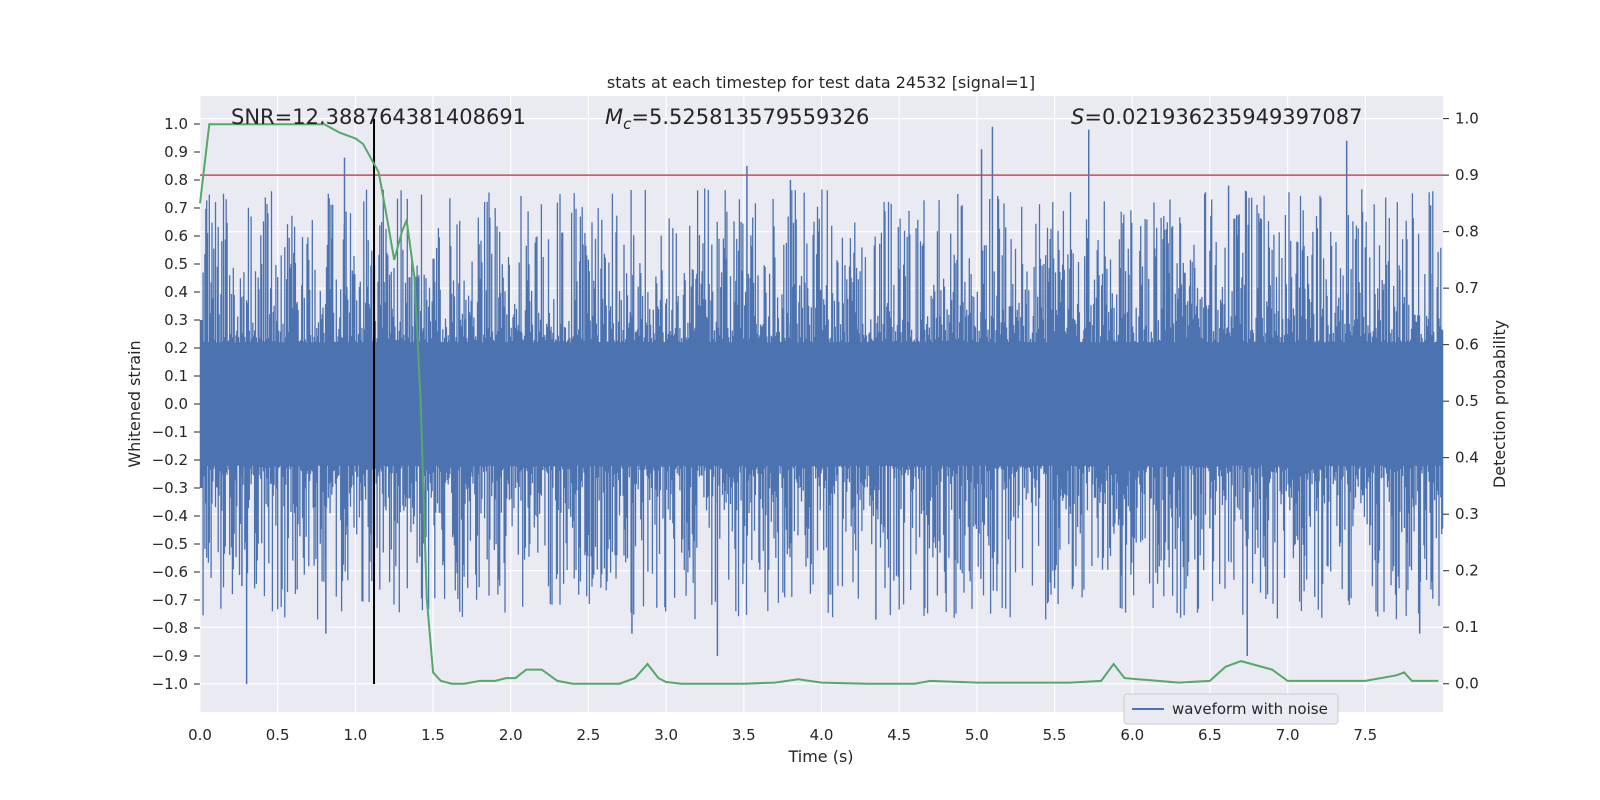 This screenshot has width=1600, height=800. I want to click on x-tick-label: 3.0, so click(666, 735).